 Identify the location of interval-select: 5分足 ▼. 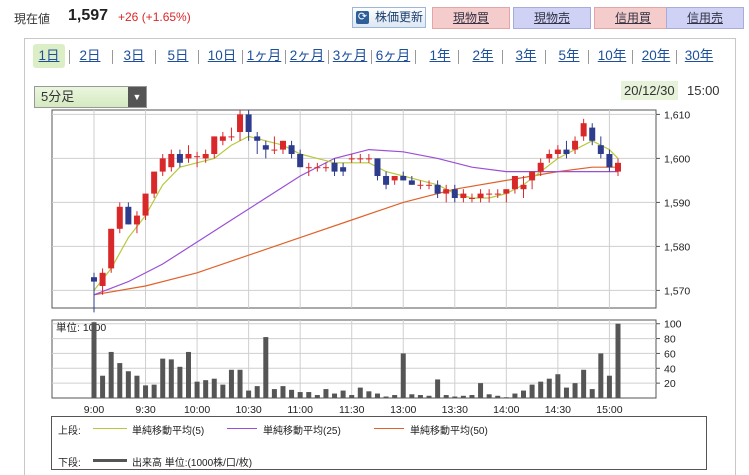
(90, 97).